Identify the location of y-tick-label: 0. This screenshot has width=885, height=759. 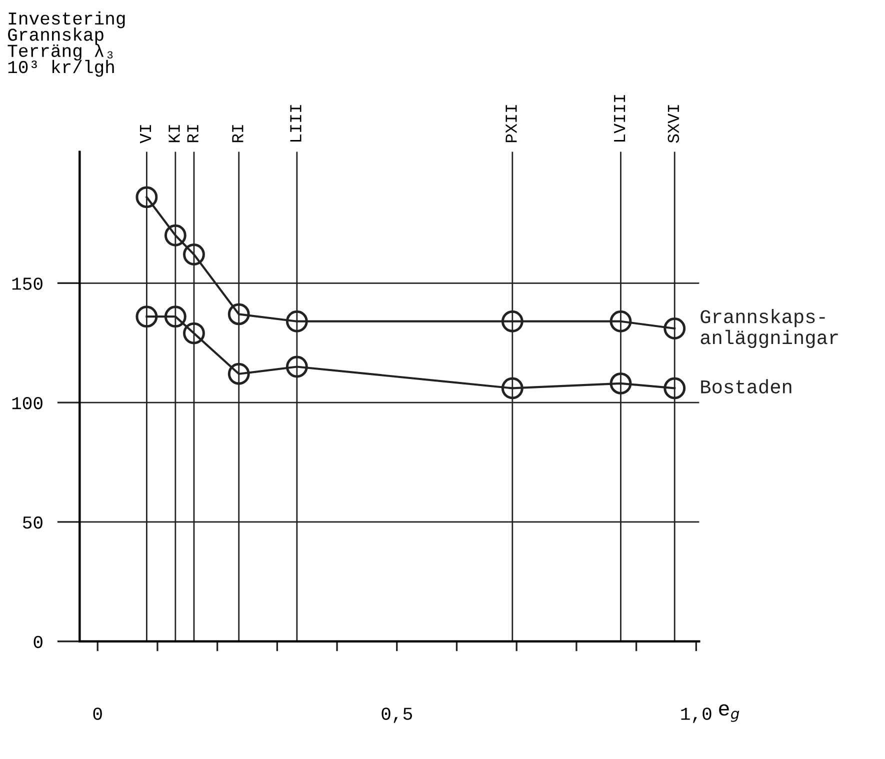
(38, 642).